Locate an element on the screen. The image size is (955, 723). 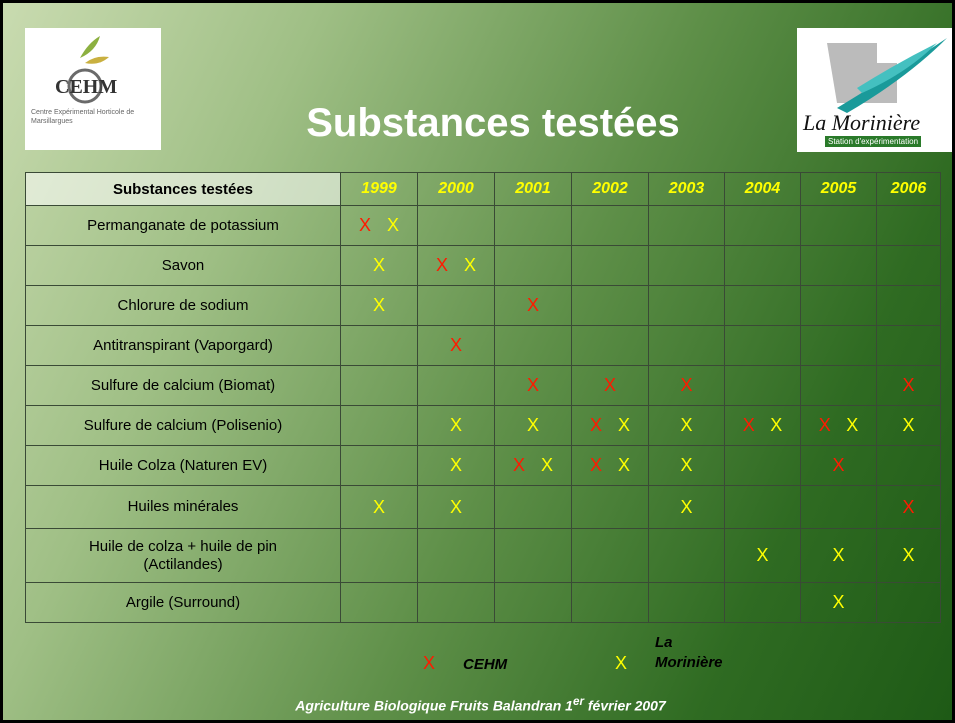
row-label: Sulfure de calcium (Polisenio) is located at coordinates (183, 425).